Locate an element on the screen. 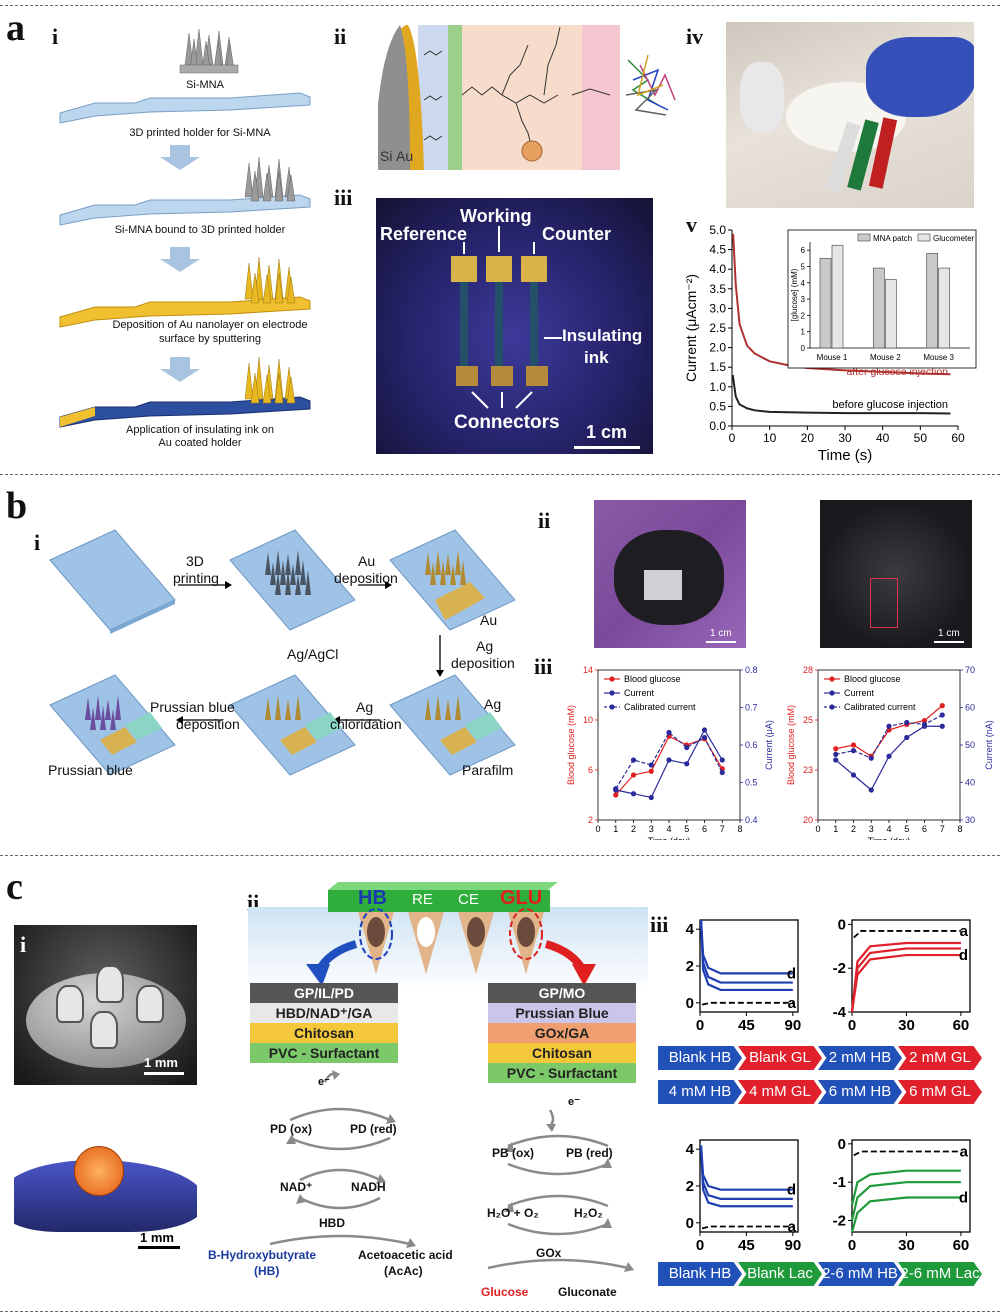  chevron-row-3-item-3: 2-6 mM HB is located at coordinates (860, 1274).